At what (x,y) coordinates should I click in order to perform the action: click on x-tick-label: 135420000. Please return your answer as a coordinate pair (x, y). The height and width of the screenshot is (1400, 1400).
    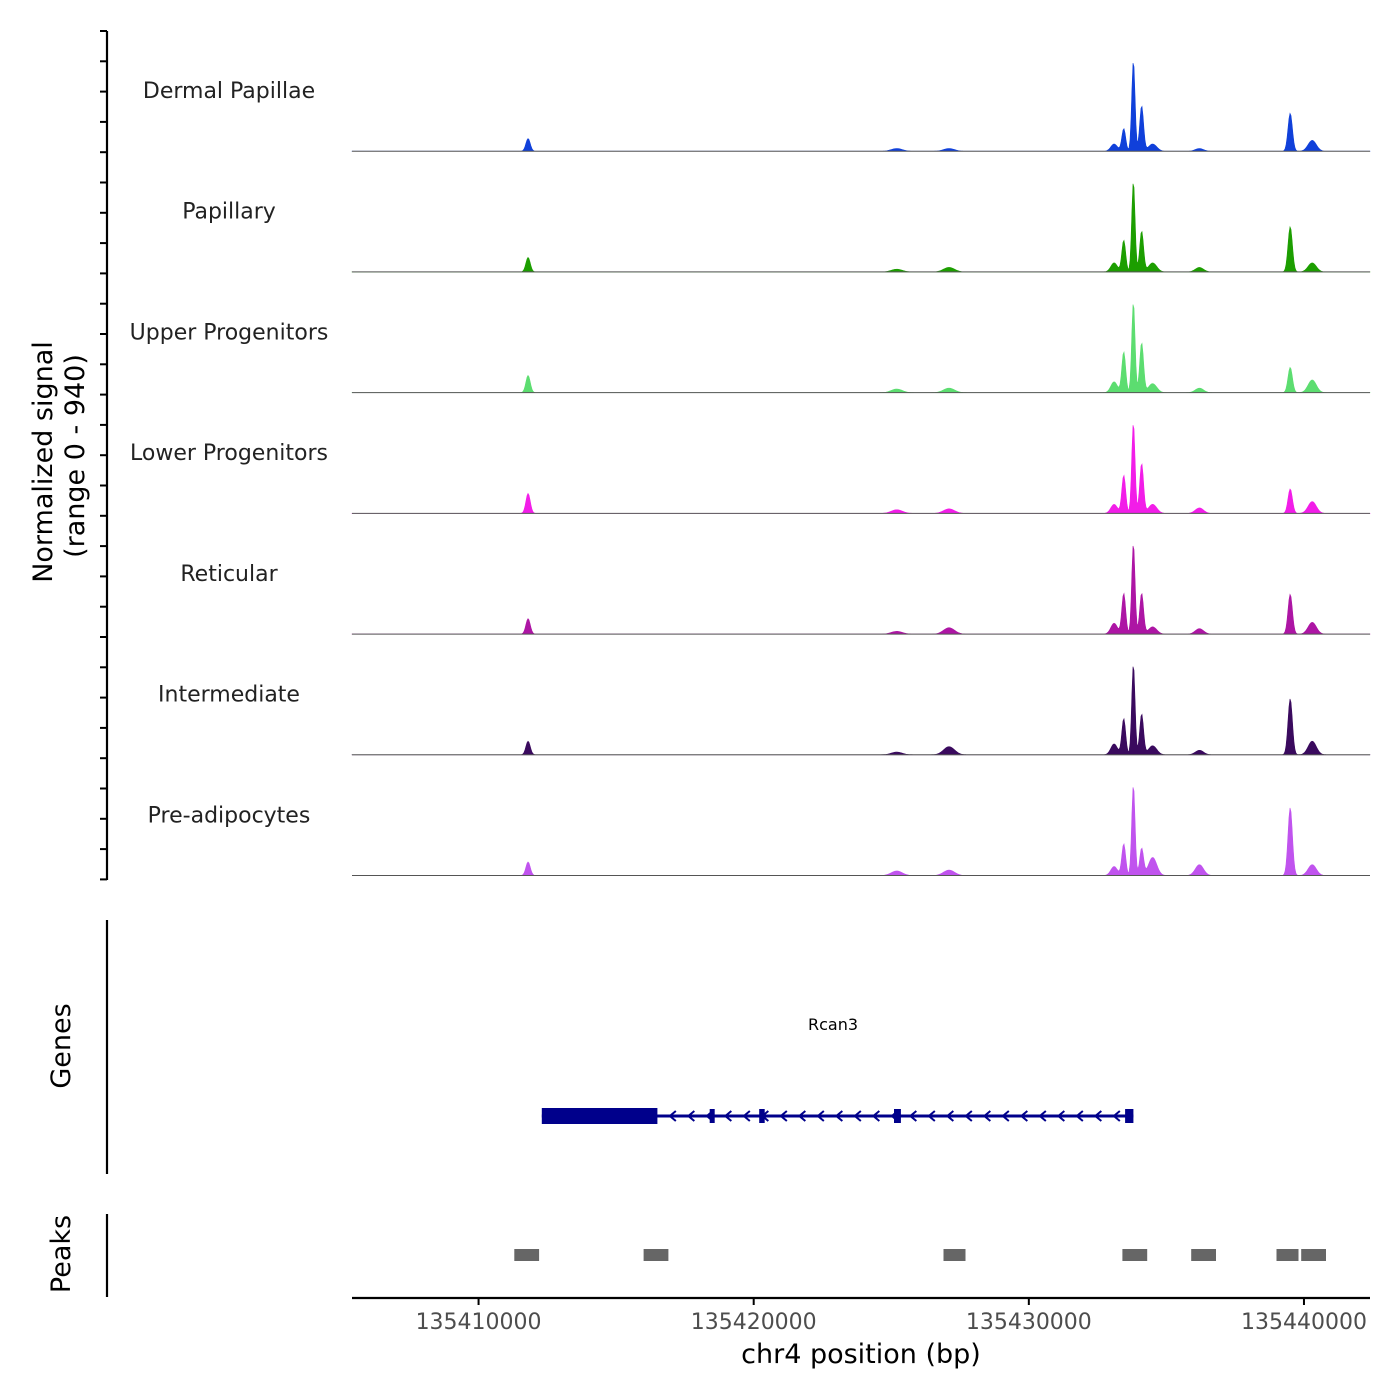
    Looking at the image, I should click on (754, 1322).